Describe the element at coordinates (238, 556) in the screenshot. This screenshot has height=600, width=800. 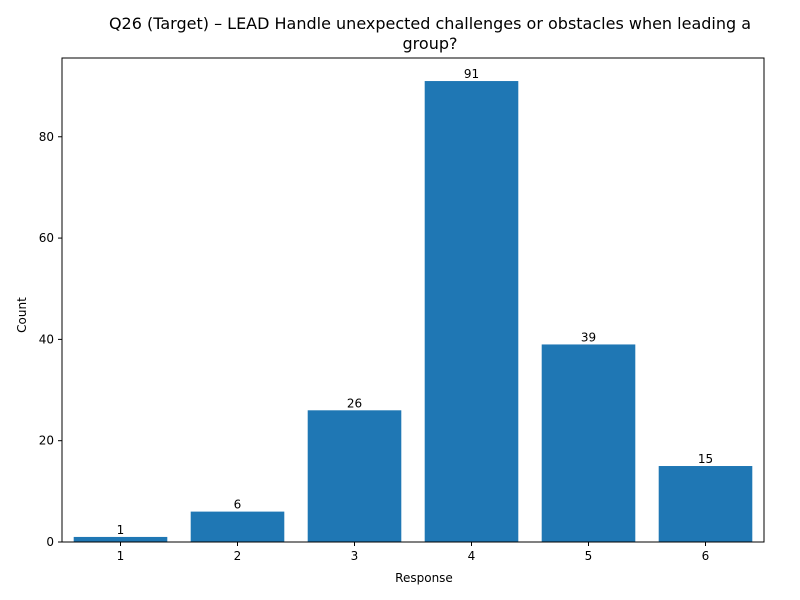
I see `x-tick-label-2: 2` at that location.